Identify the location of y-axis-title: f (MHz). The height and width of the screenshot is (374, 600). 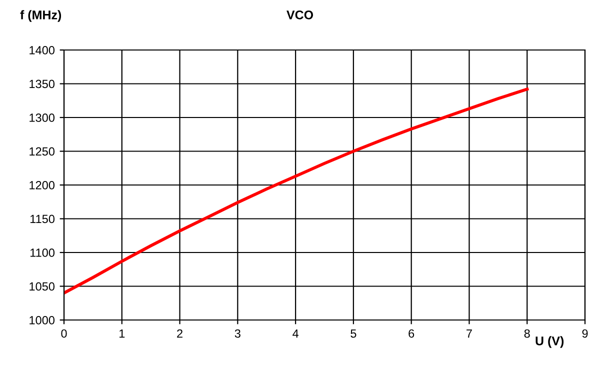
(41, 16).